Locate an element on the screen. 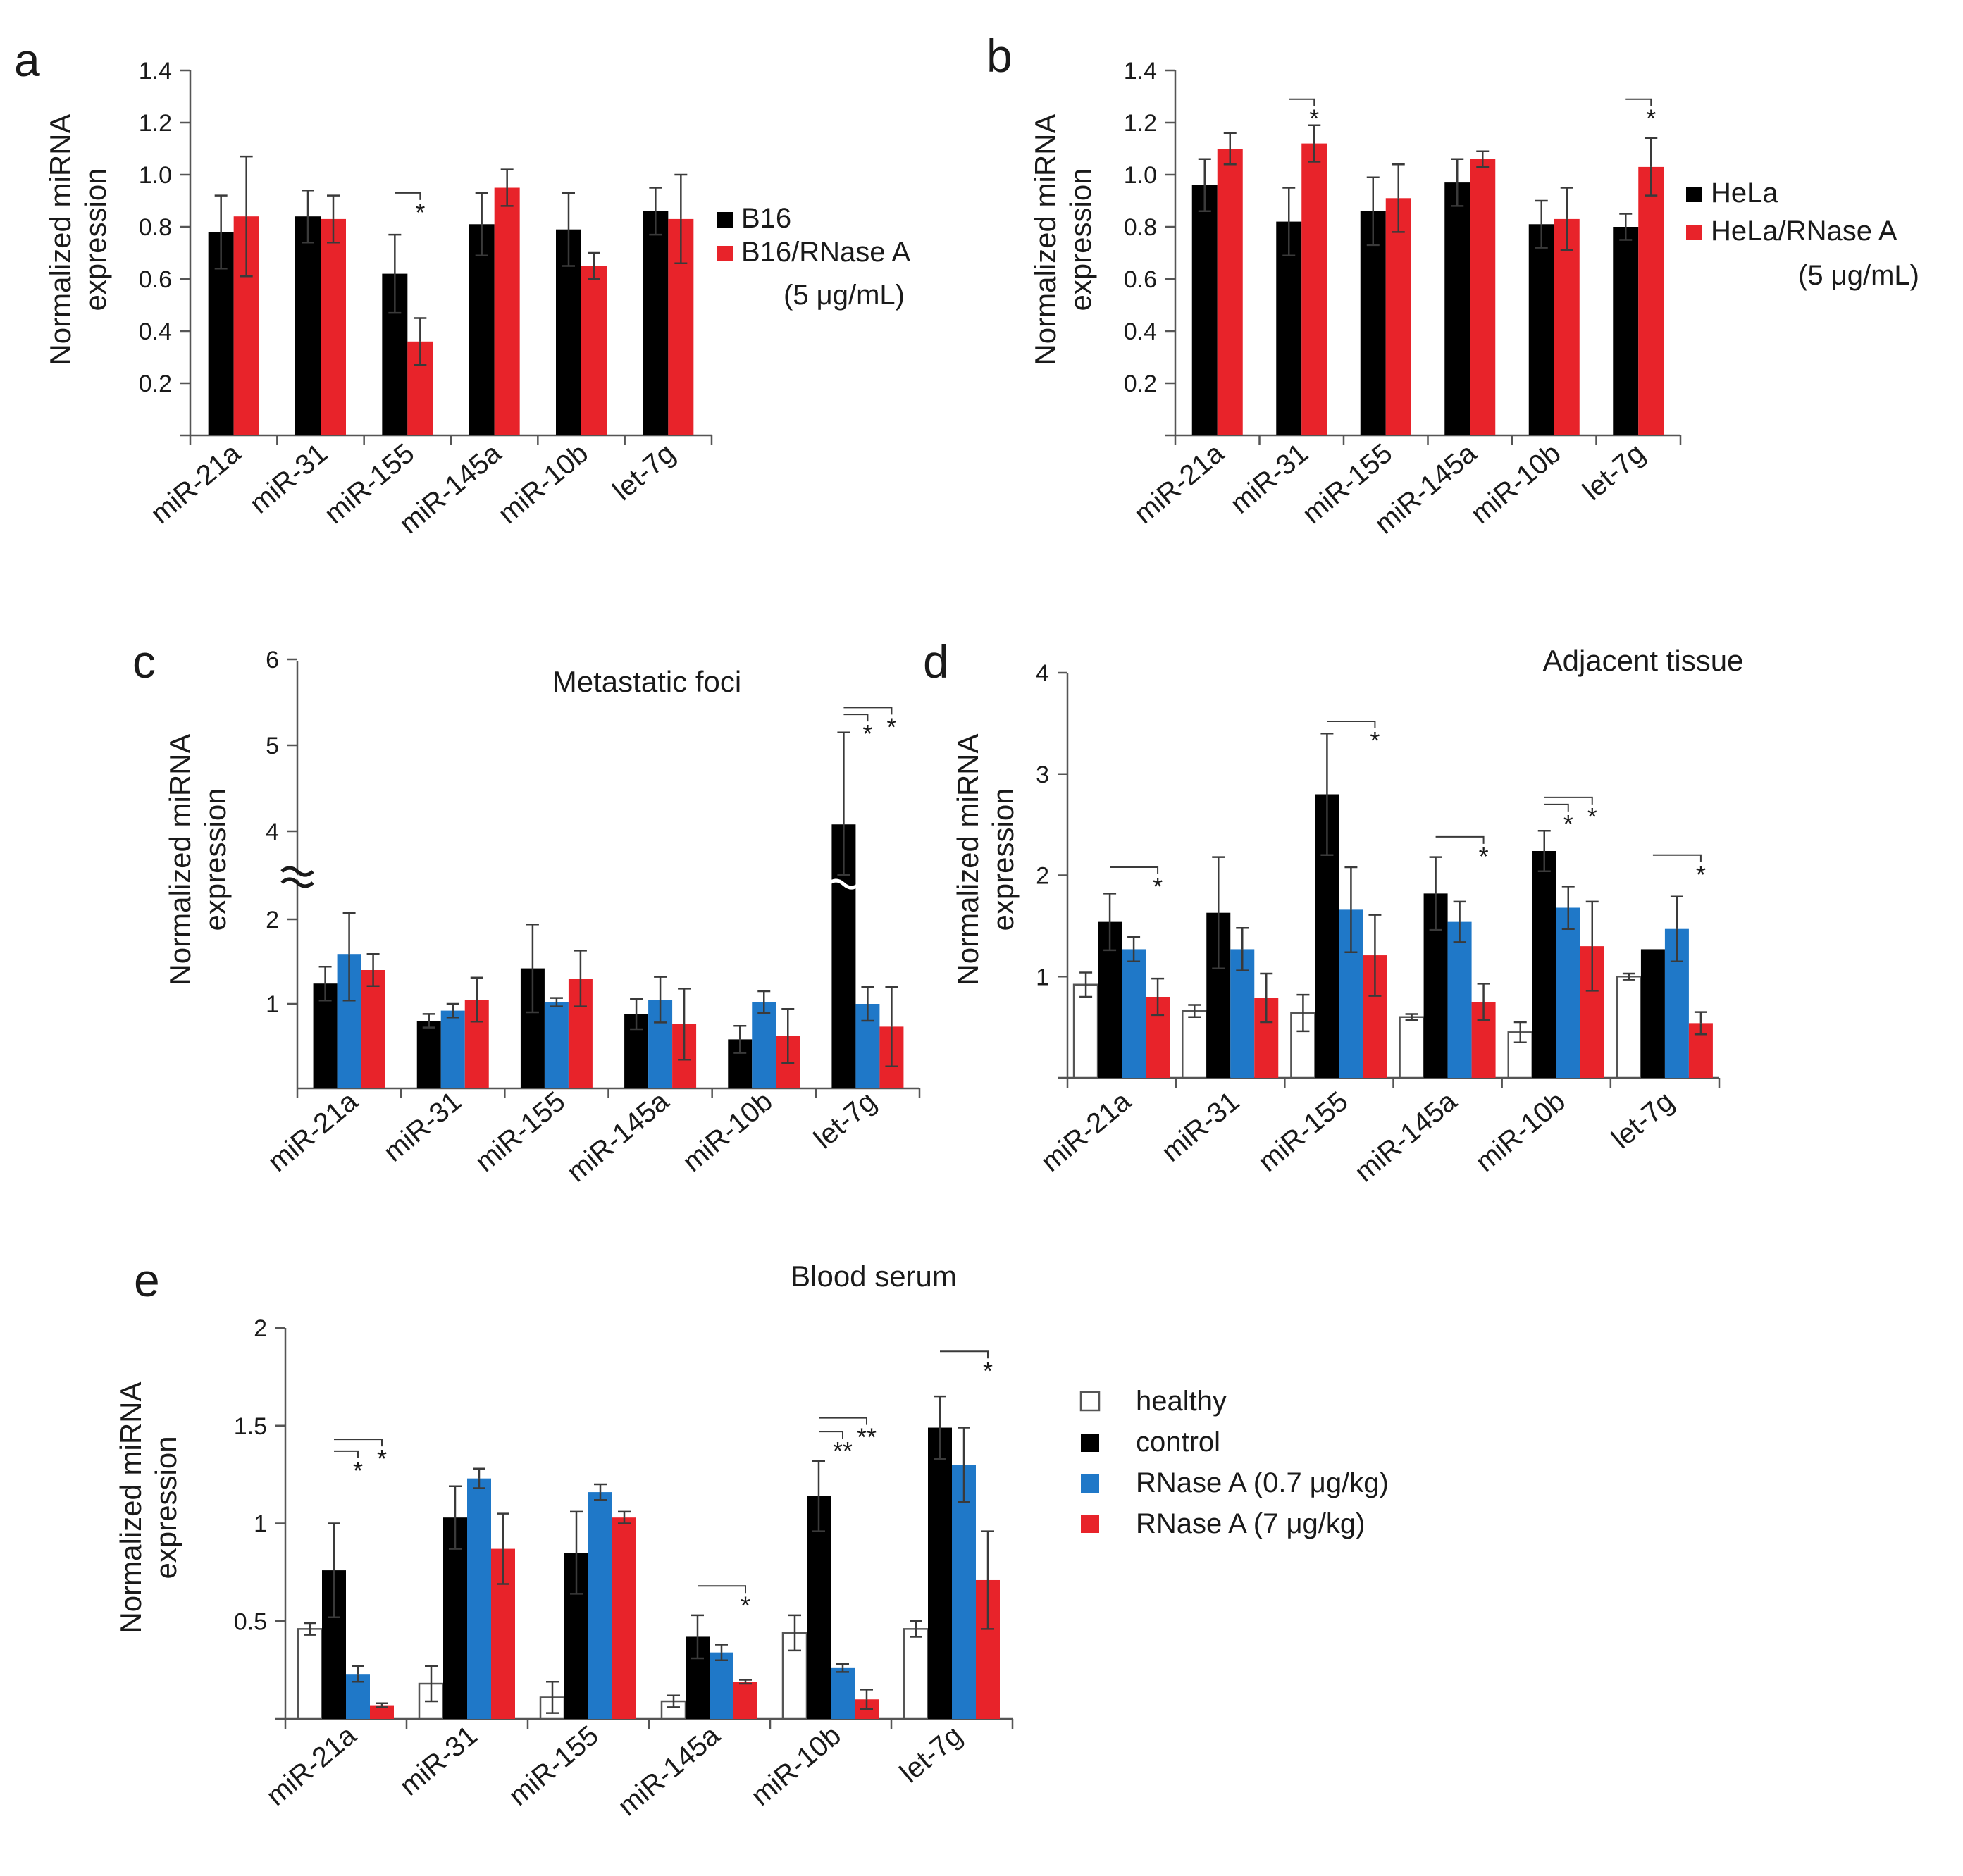 The height and width of the screenshot is (1876, 1963). panel-c-ytick-label: 4 is located at coordinates (272, 832).